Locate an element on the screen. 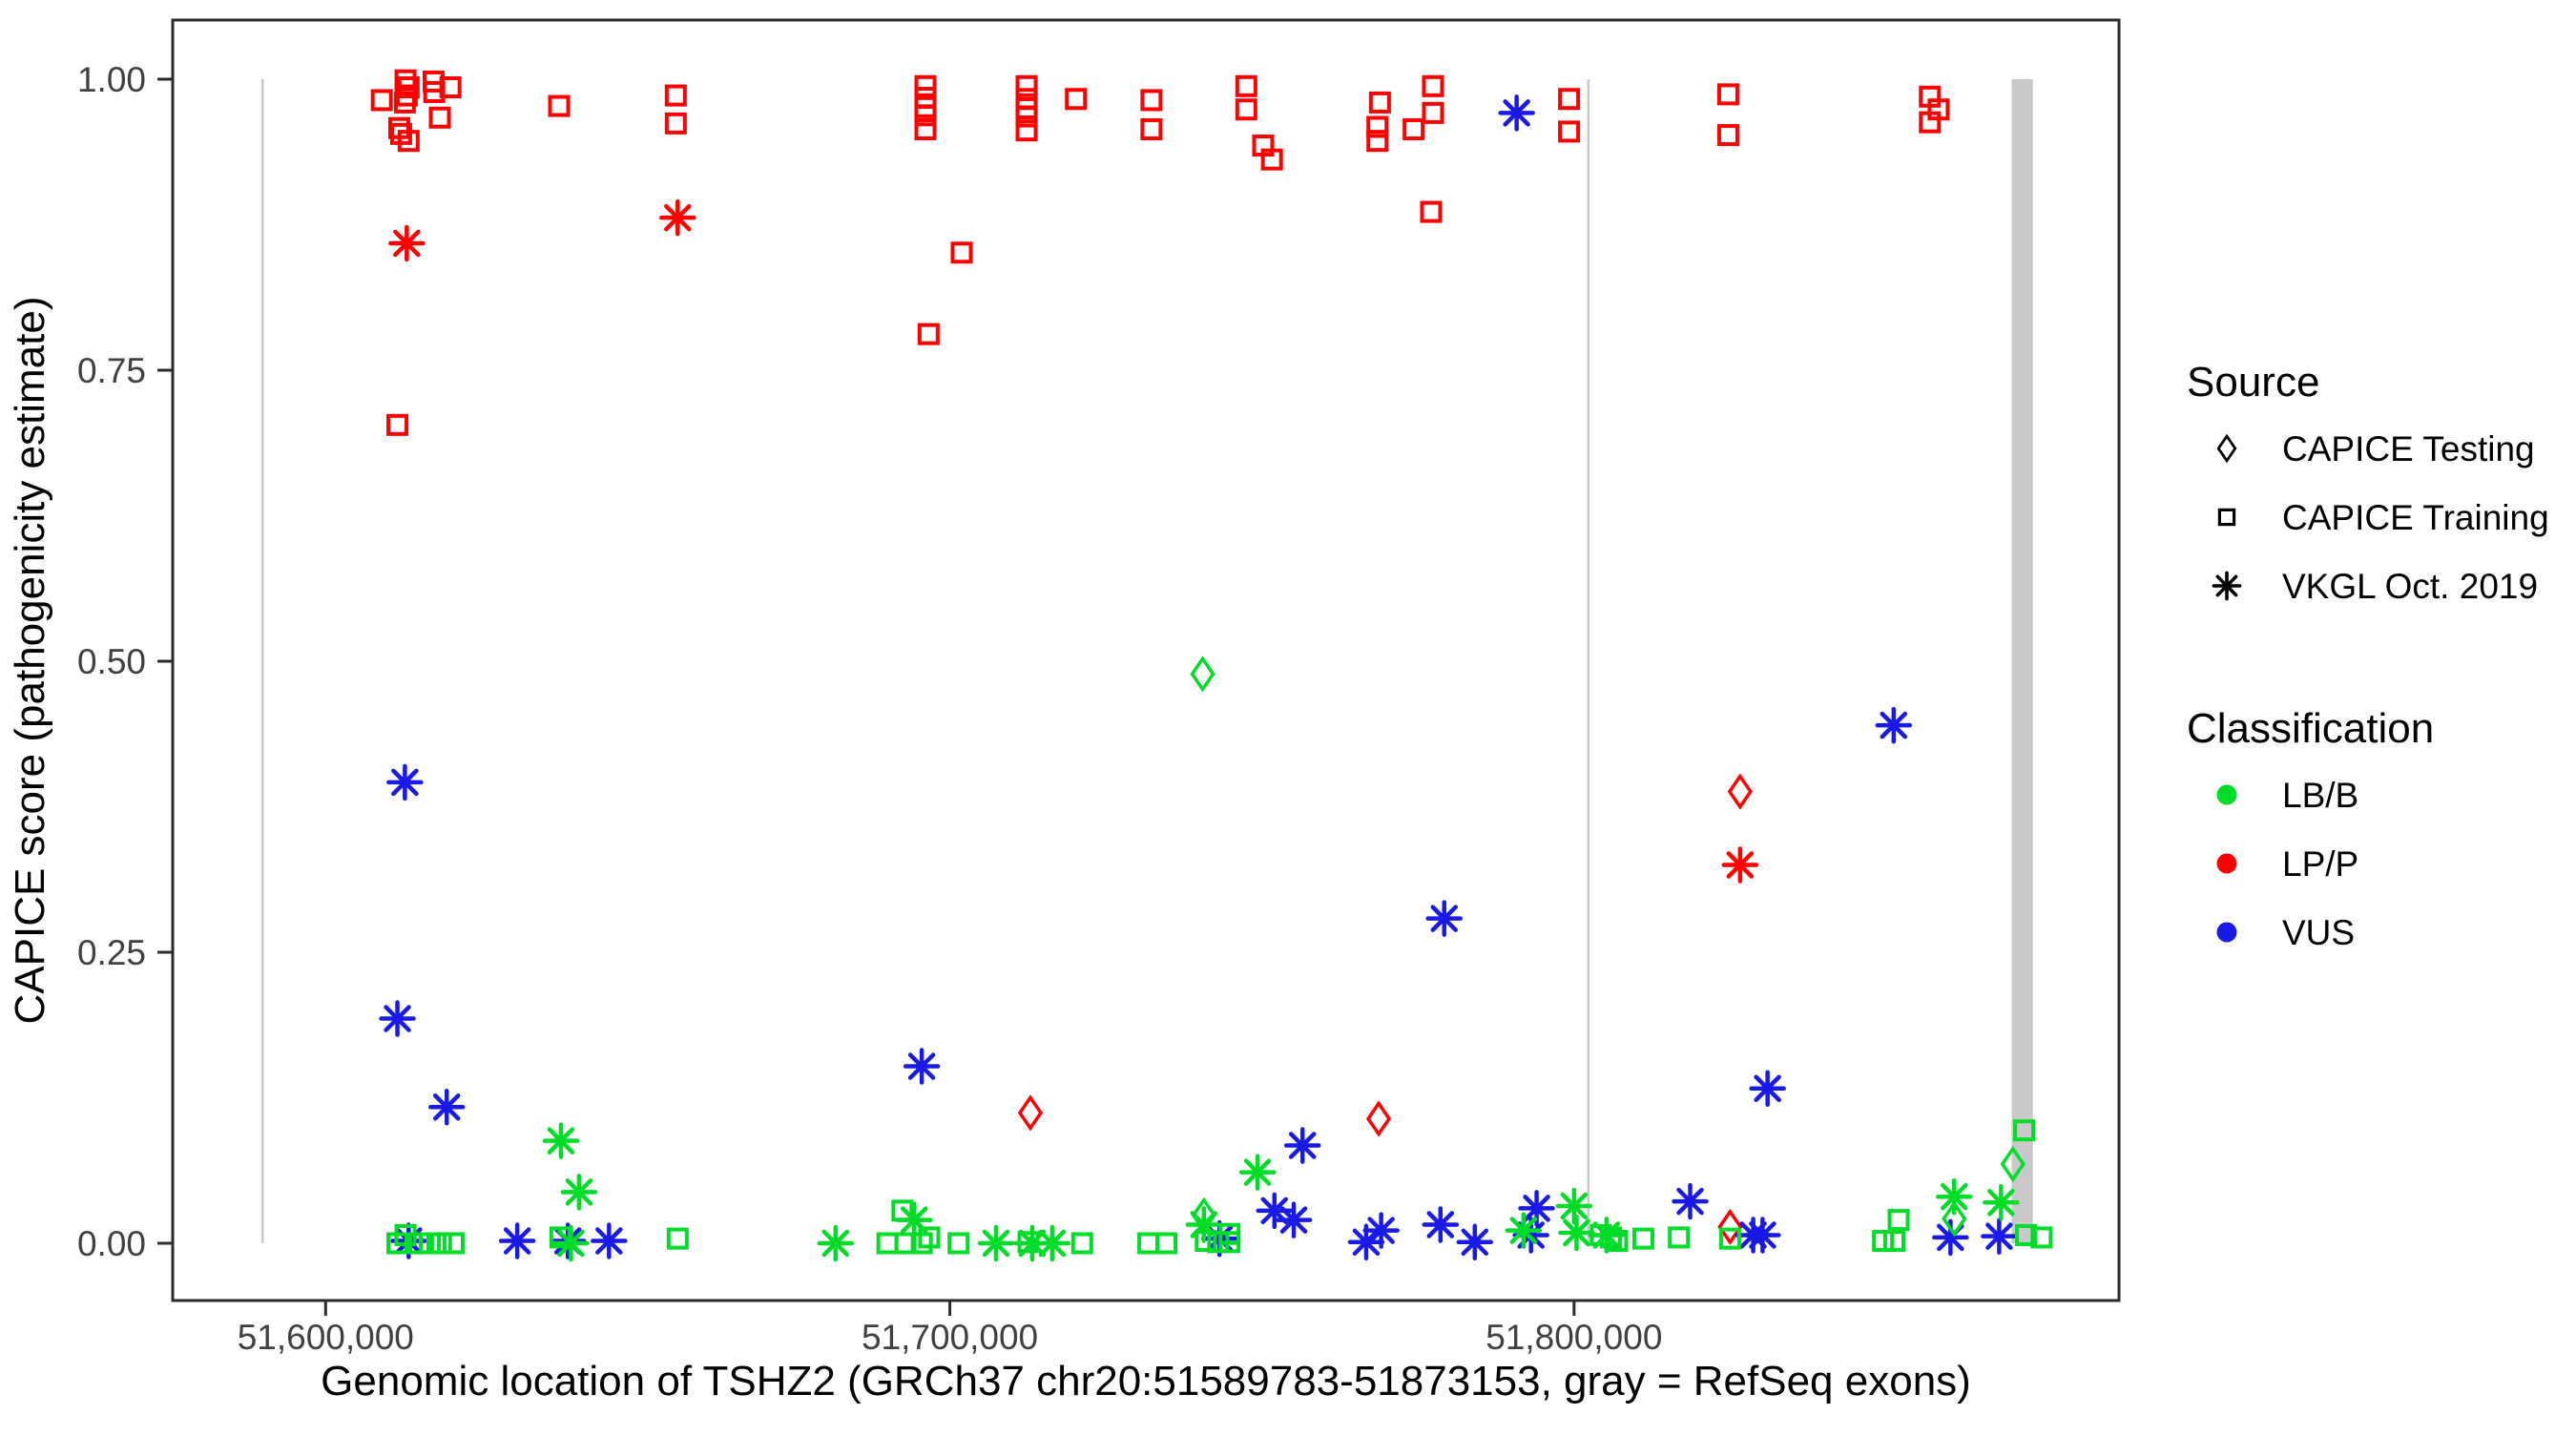  legend-classification-item-label: LB/B is located at coordinates (2320, 795).